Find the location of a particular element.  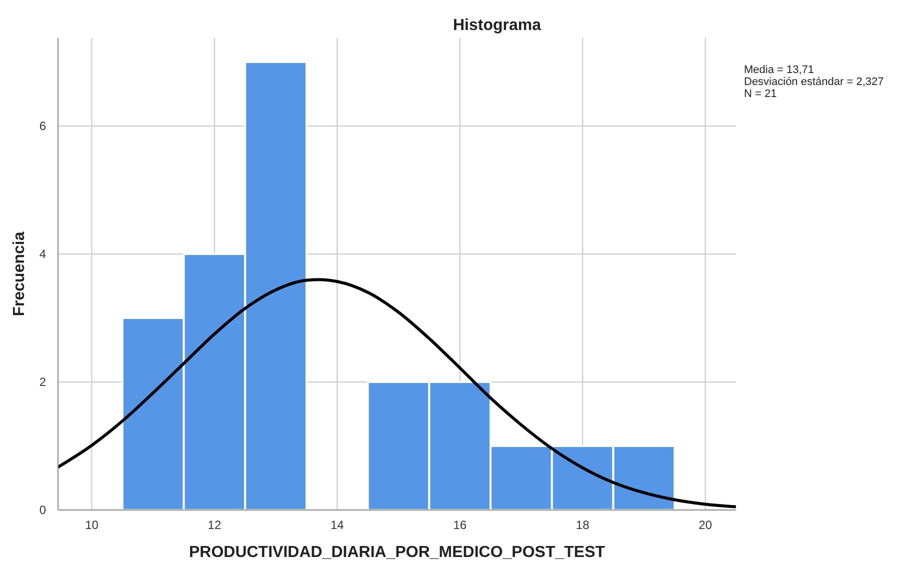

y-tick-label: 4 is located at coordinates (42, 254).